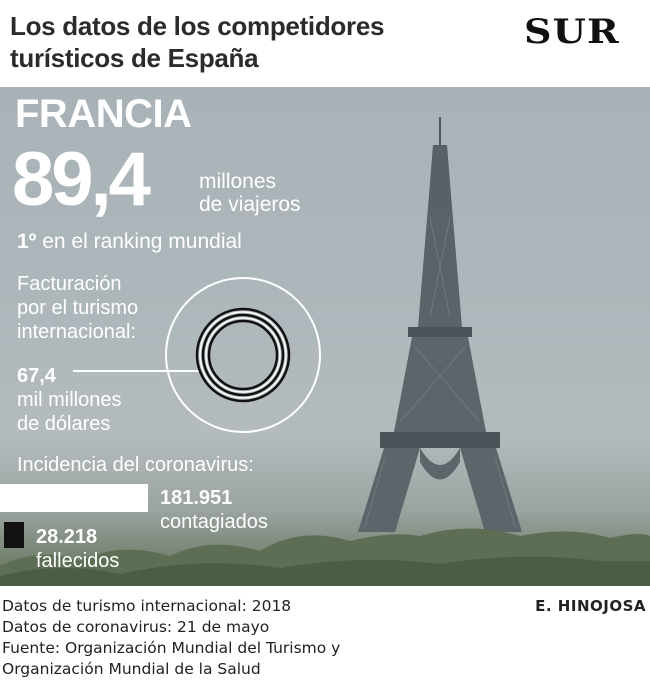  I want to click on revenue-unit-line-2: de dólares, so click(64, 424).